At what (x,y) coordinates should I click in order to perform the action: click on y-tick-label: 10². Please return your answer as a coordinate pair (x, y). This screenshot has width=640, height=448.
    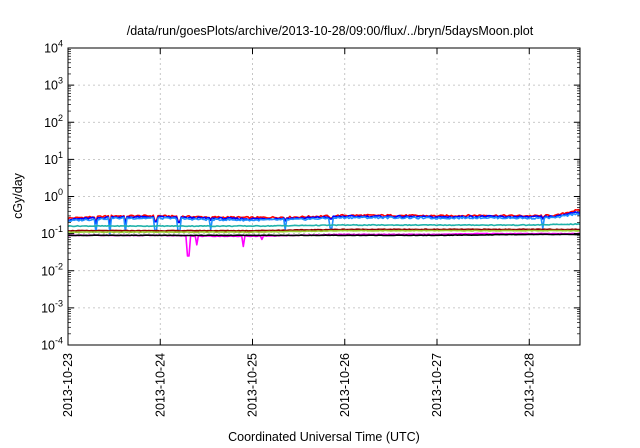
    Looking at the image, I should click on (53, 121).